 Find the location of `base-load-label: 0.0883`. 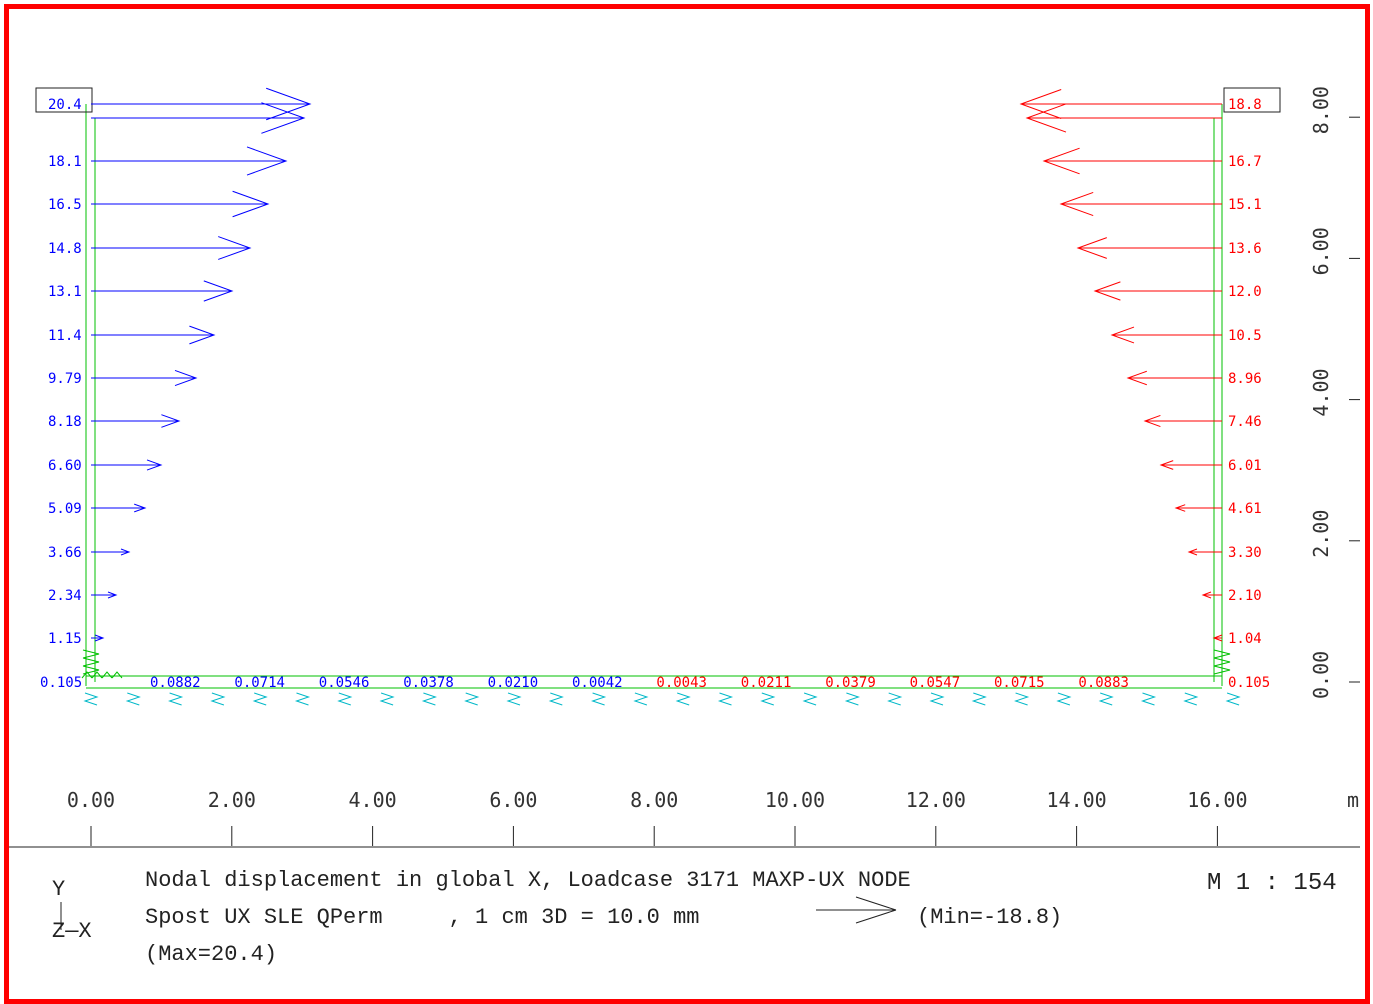

base-load-label: 0.0883 is located at coordinates (1103, 683).